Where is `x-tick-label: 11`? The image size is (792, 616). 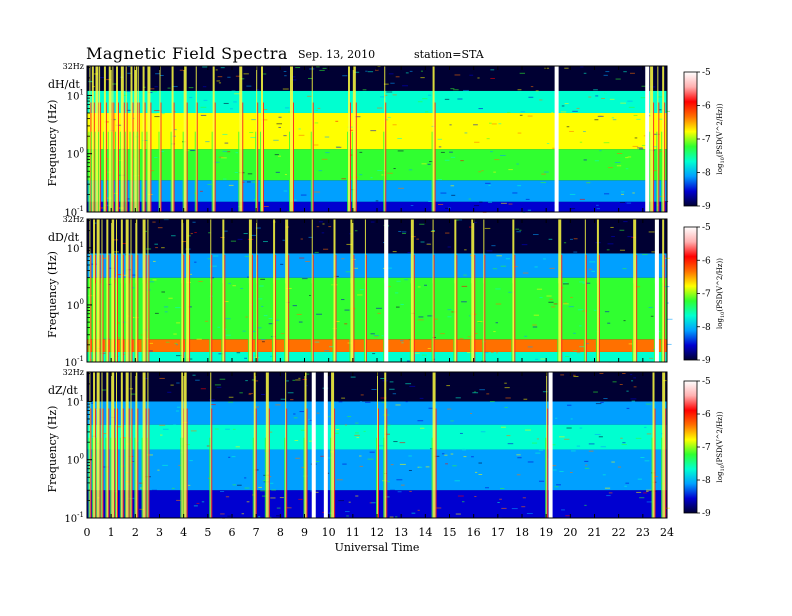 x-tick-label: 11 is located at coordinates (353, 532).